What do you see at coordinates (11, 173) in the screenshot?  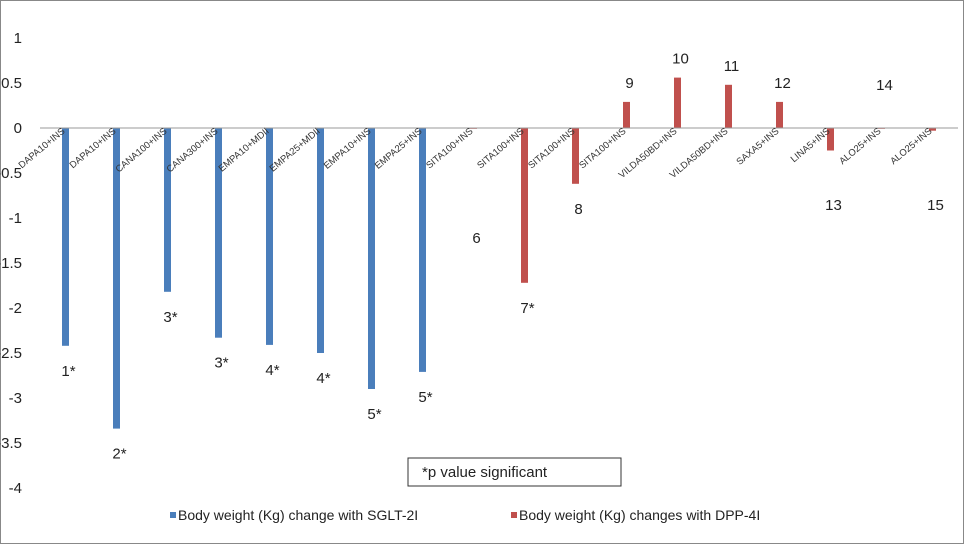 I see `y-tick-label: -0.5` at bounding box center [11, 173].